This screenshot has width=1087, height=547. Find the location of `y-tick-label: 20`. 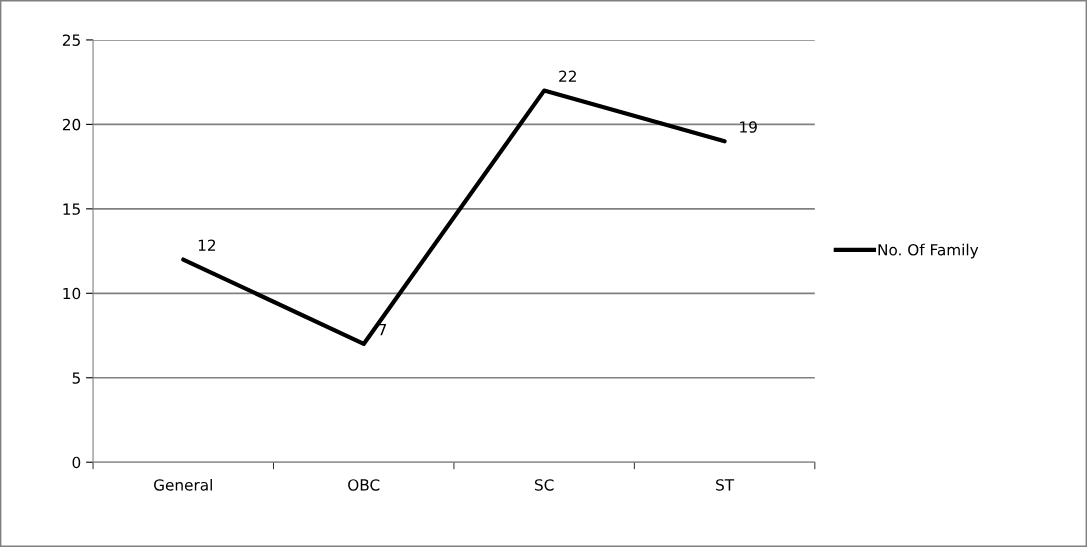

y-tick-label: 20 is located at coordinates (71, 124).